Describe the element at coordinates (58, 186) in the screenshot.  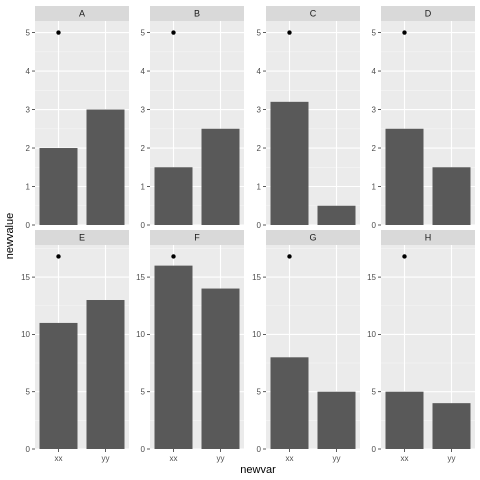
I see `bar-a-xx` at that location.